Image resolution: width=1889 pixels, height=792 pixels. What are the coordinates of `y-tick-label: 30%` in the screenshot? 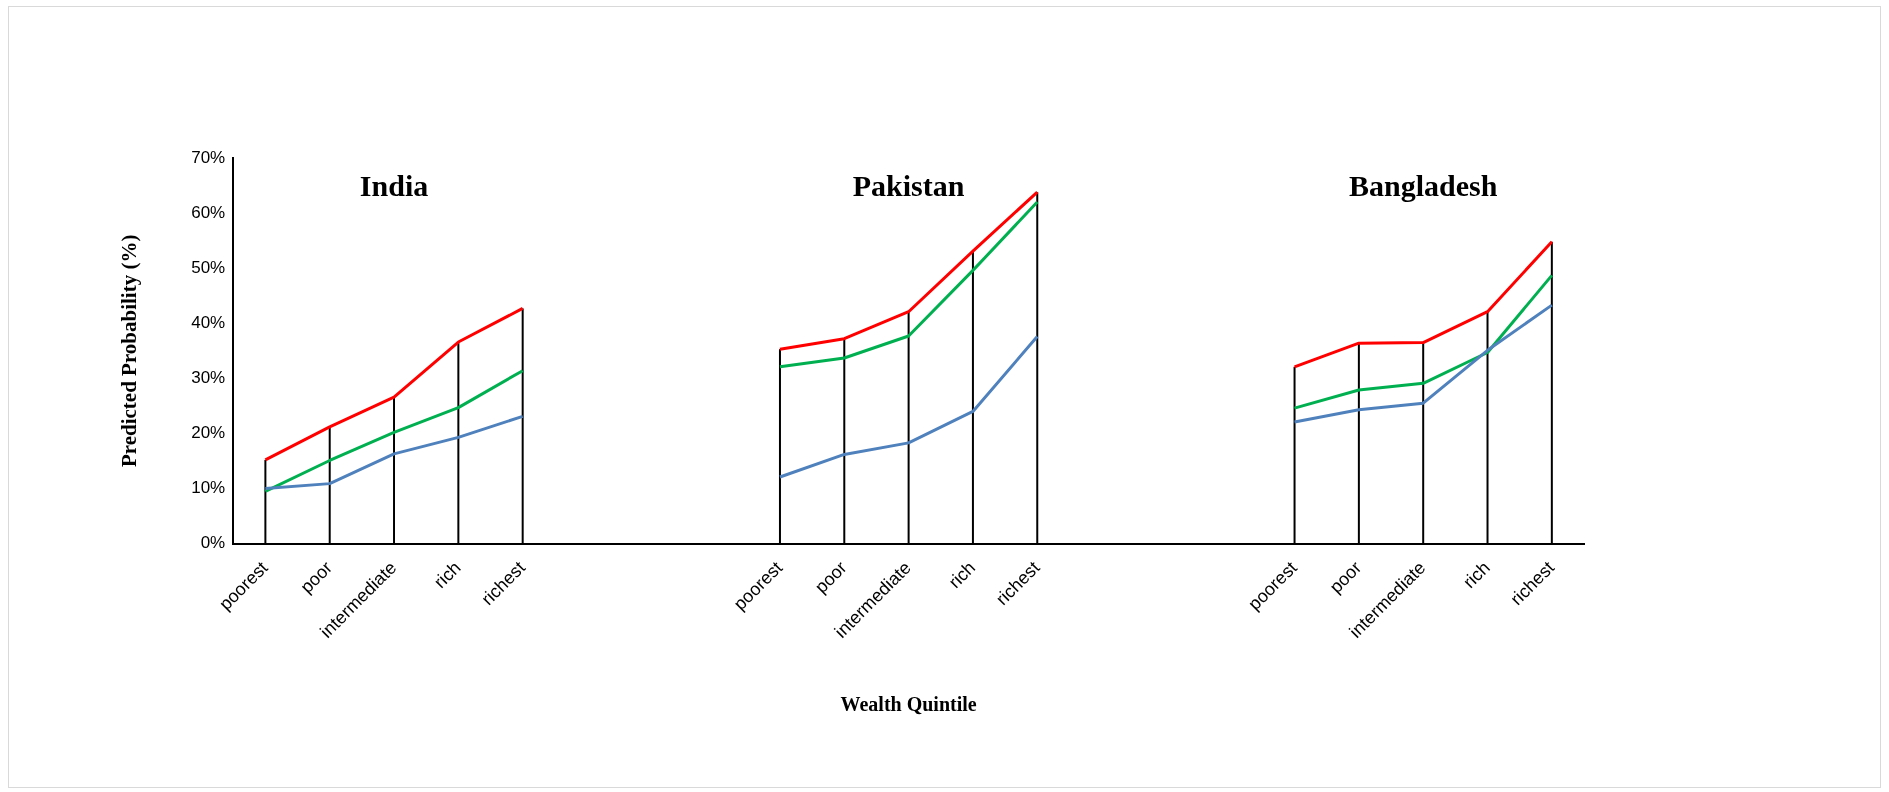 It's located at (208, 378).